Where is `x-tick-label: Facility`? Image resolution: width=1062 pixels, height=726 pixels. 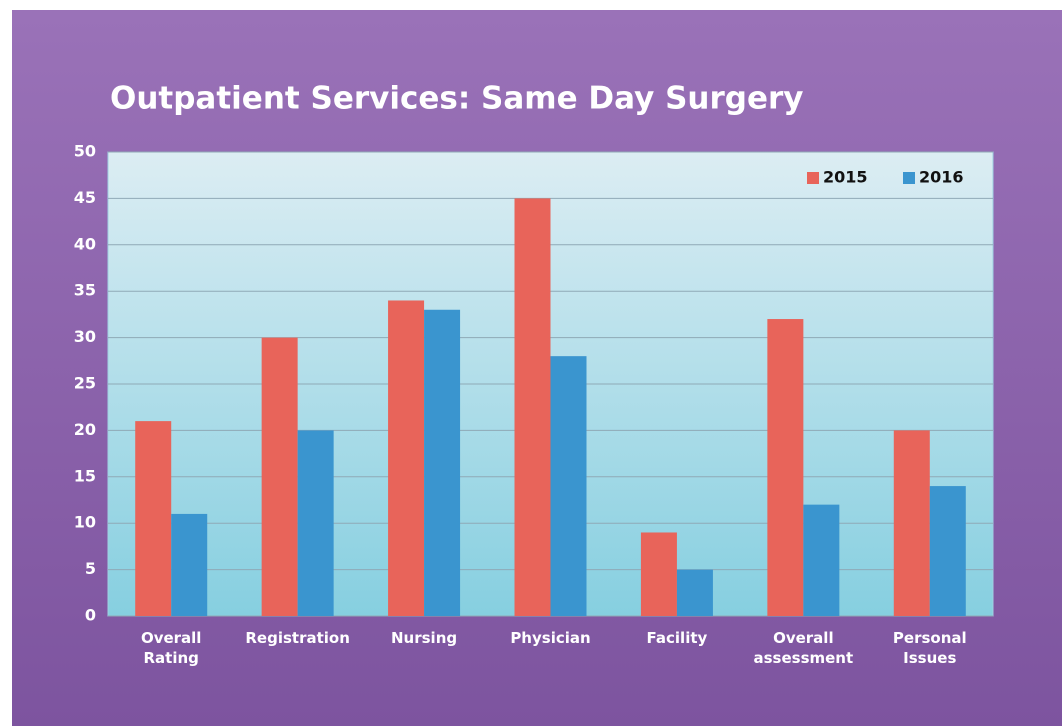 x-tick-label: Facility is located at coordinates (677, 638).